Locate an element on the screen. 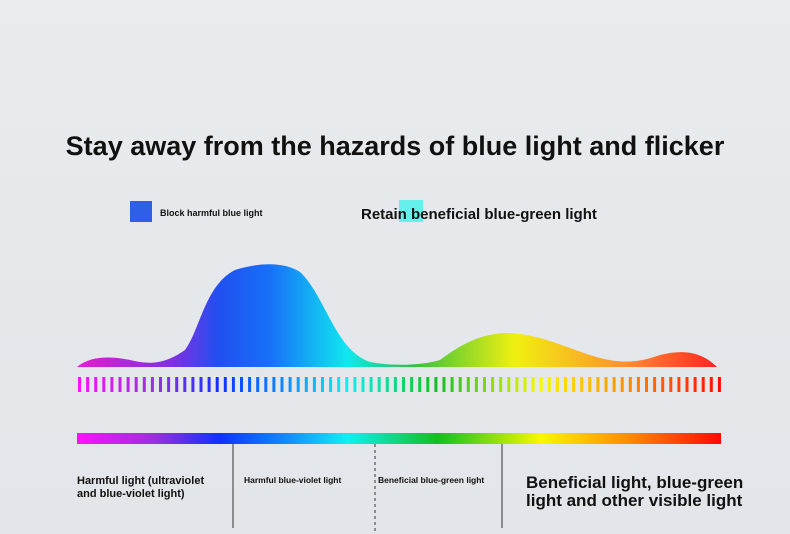 The image size is (790, 534). band-label: Beneficial light, blue-green is located at coordinates (634, 482).